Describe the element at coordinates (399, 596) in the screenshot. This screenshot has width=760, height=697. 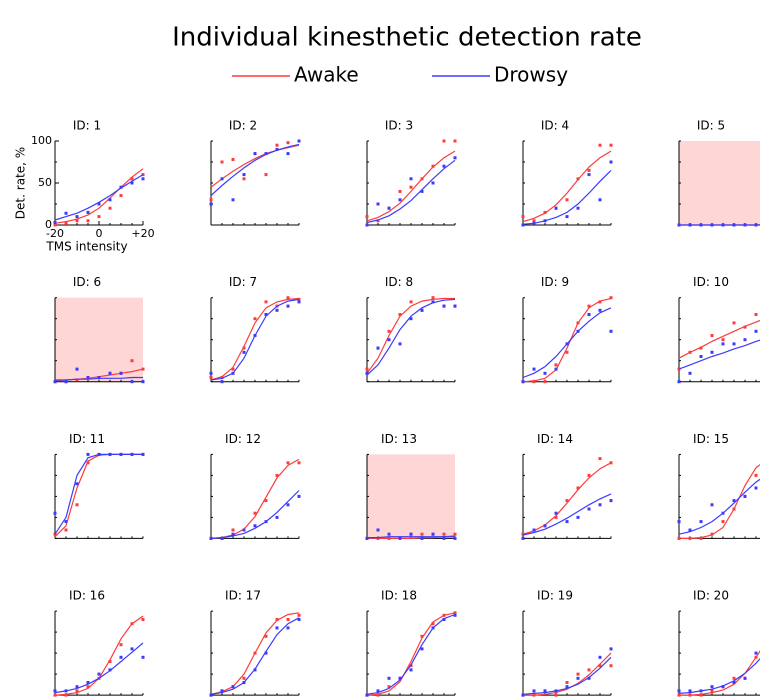
I see `panel-title: ID: 18` at that location.